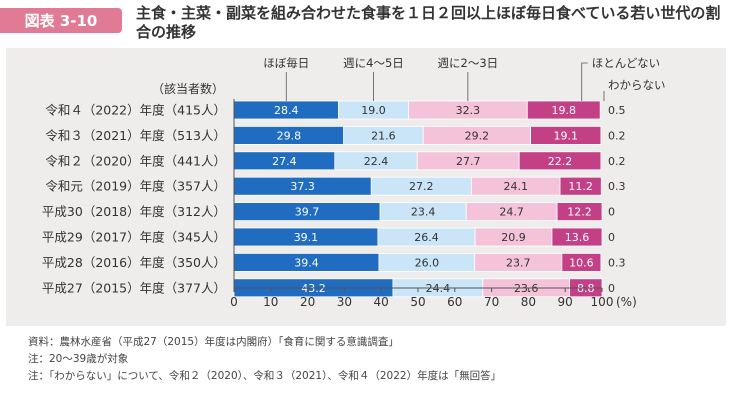 This screenshot has height=401, width=730. I want to click on legend-label: わからない, so click(637, 85).